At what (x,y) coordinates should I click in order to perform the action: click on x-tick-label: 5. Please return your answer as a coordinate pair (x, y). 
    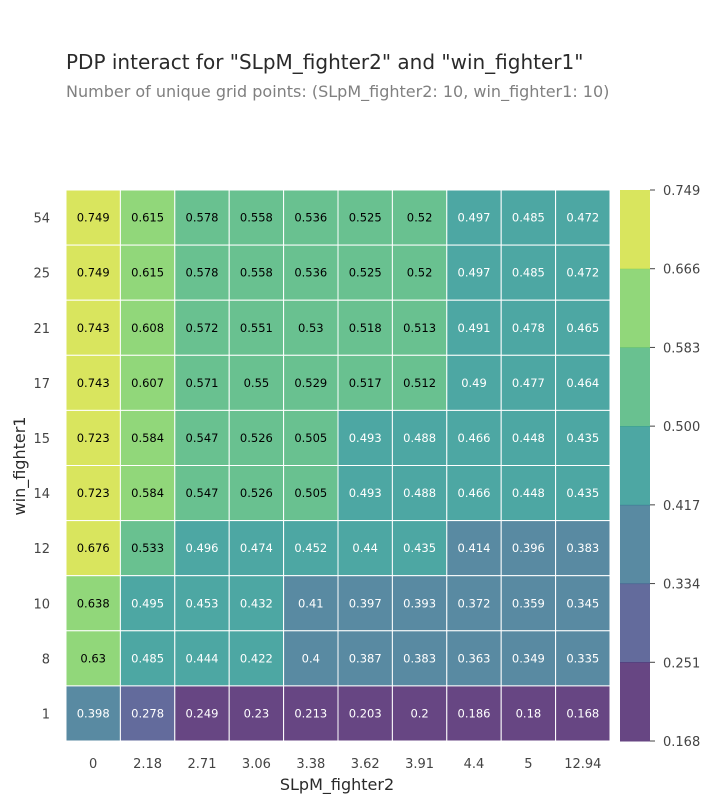
    Looking at the image, I should click on (528, 764).